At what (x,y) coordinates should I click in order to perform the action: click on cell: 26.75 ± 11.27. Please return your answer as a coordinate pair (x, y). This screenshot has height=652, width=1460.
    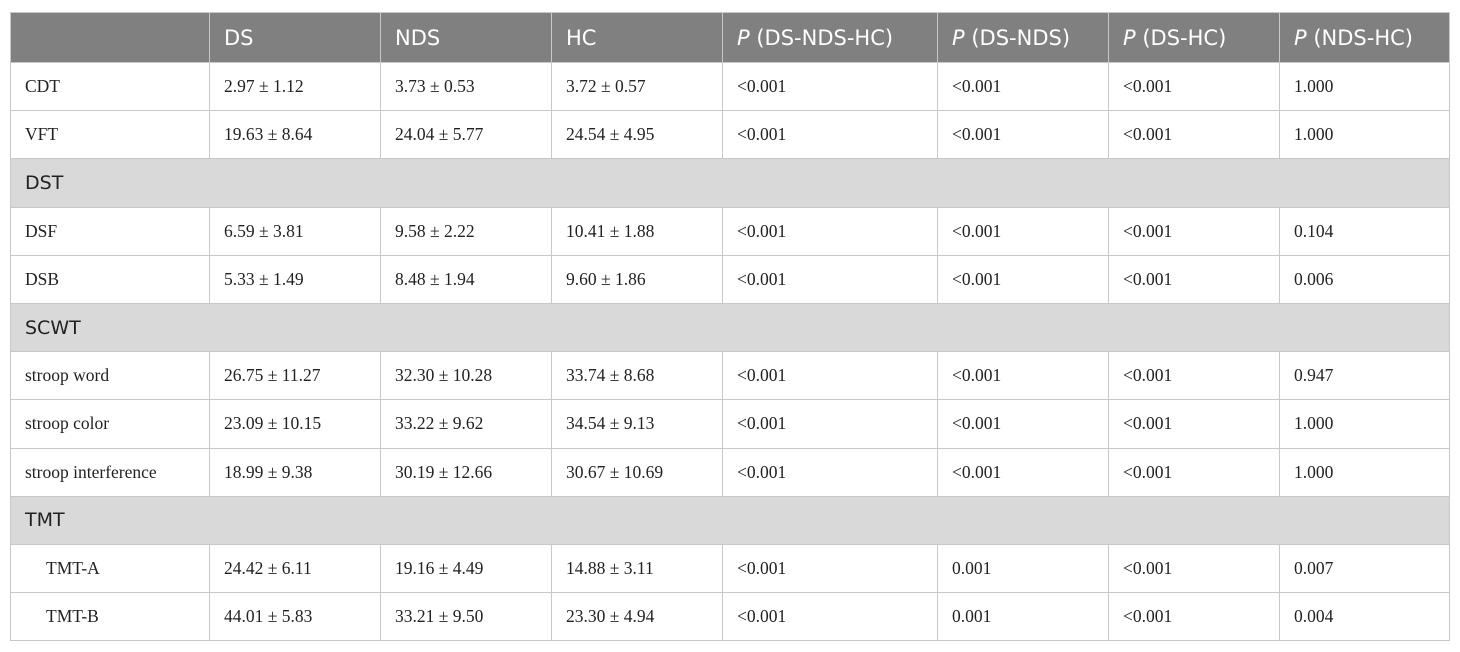
    Looking at the image, I should click on (295, 376).